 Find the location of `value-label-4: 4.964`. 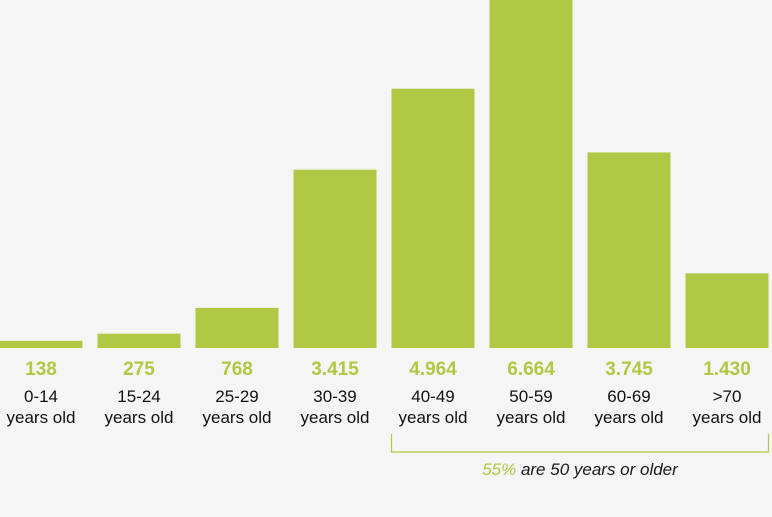

value-label-4: 4.964 is located at coordinates (433, 369).